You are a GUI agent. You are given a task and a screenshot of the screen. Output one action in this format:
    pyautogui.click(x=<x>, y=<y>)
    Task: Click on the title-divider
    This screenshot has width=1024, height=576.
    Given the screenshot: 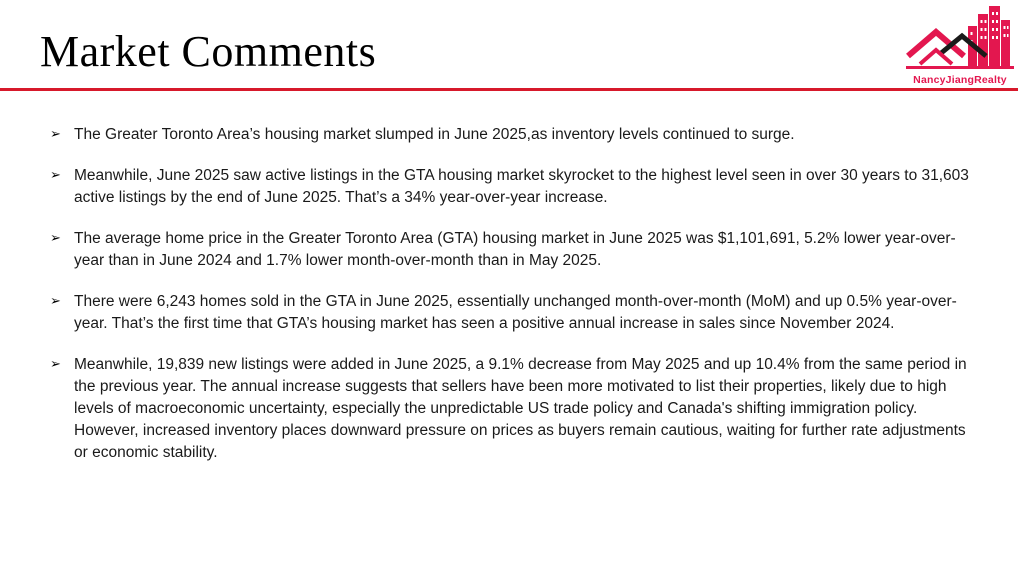 What is the action you would take?
    pyautogui.click(x=509, y=89)
    